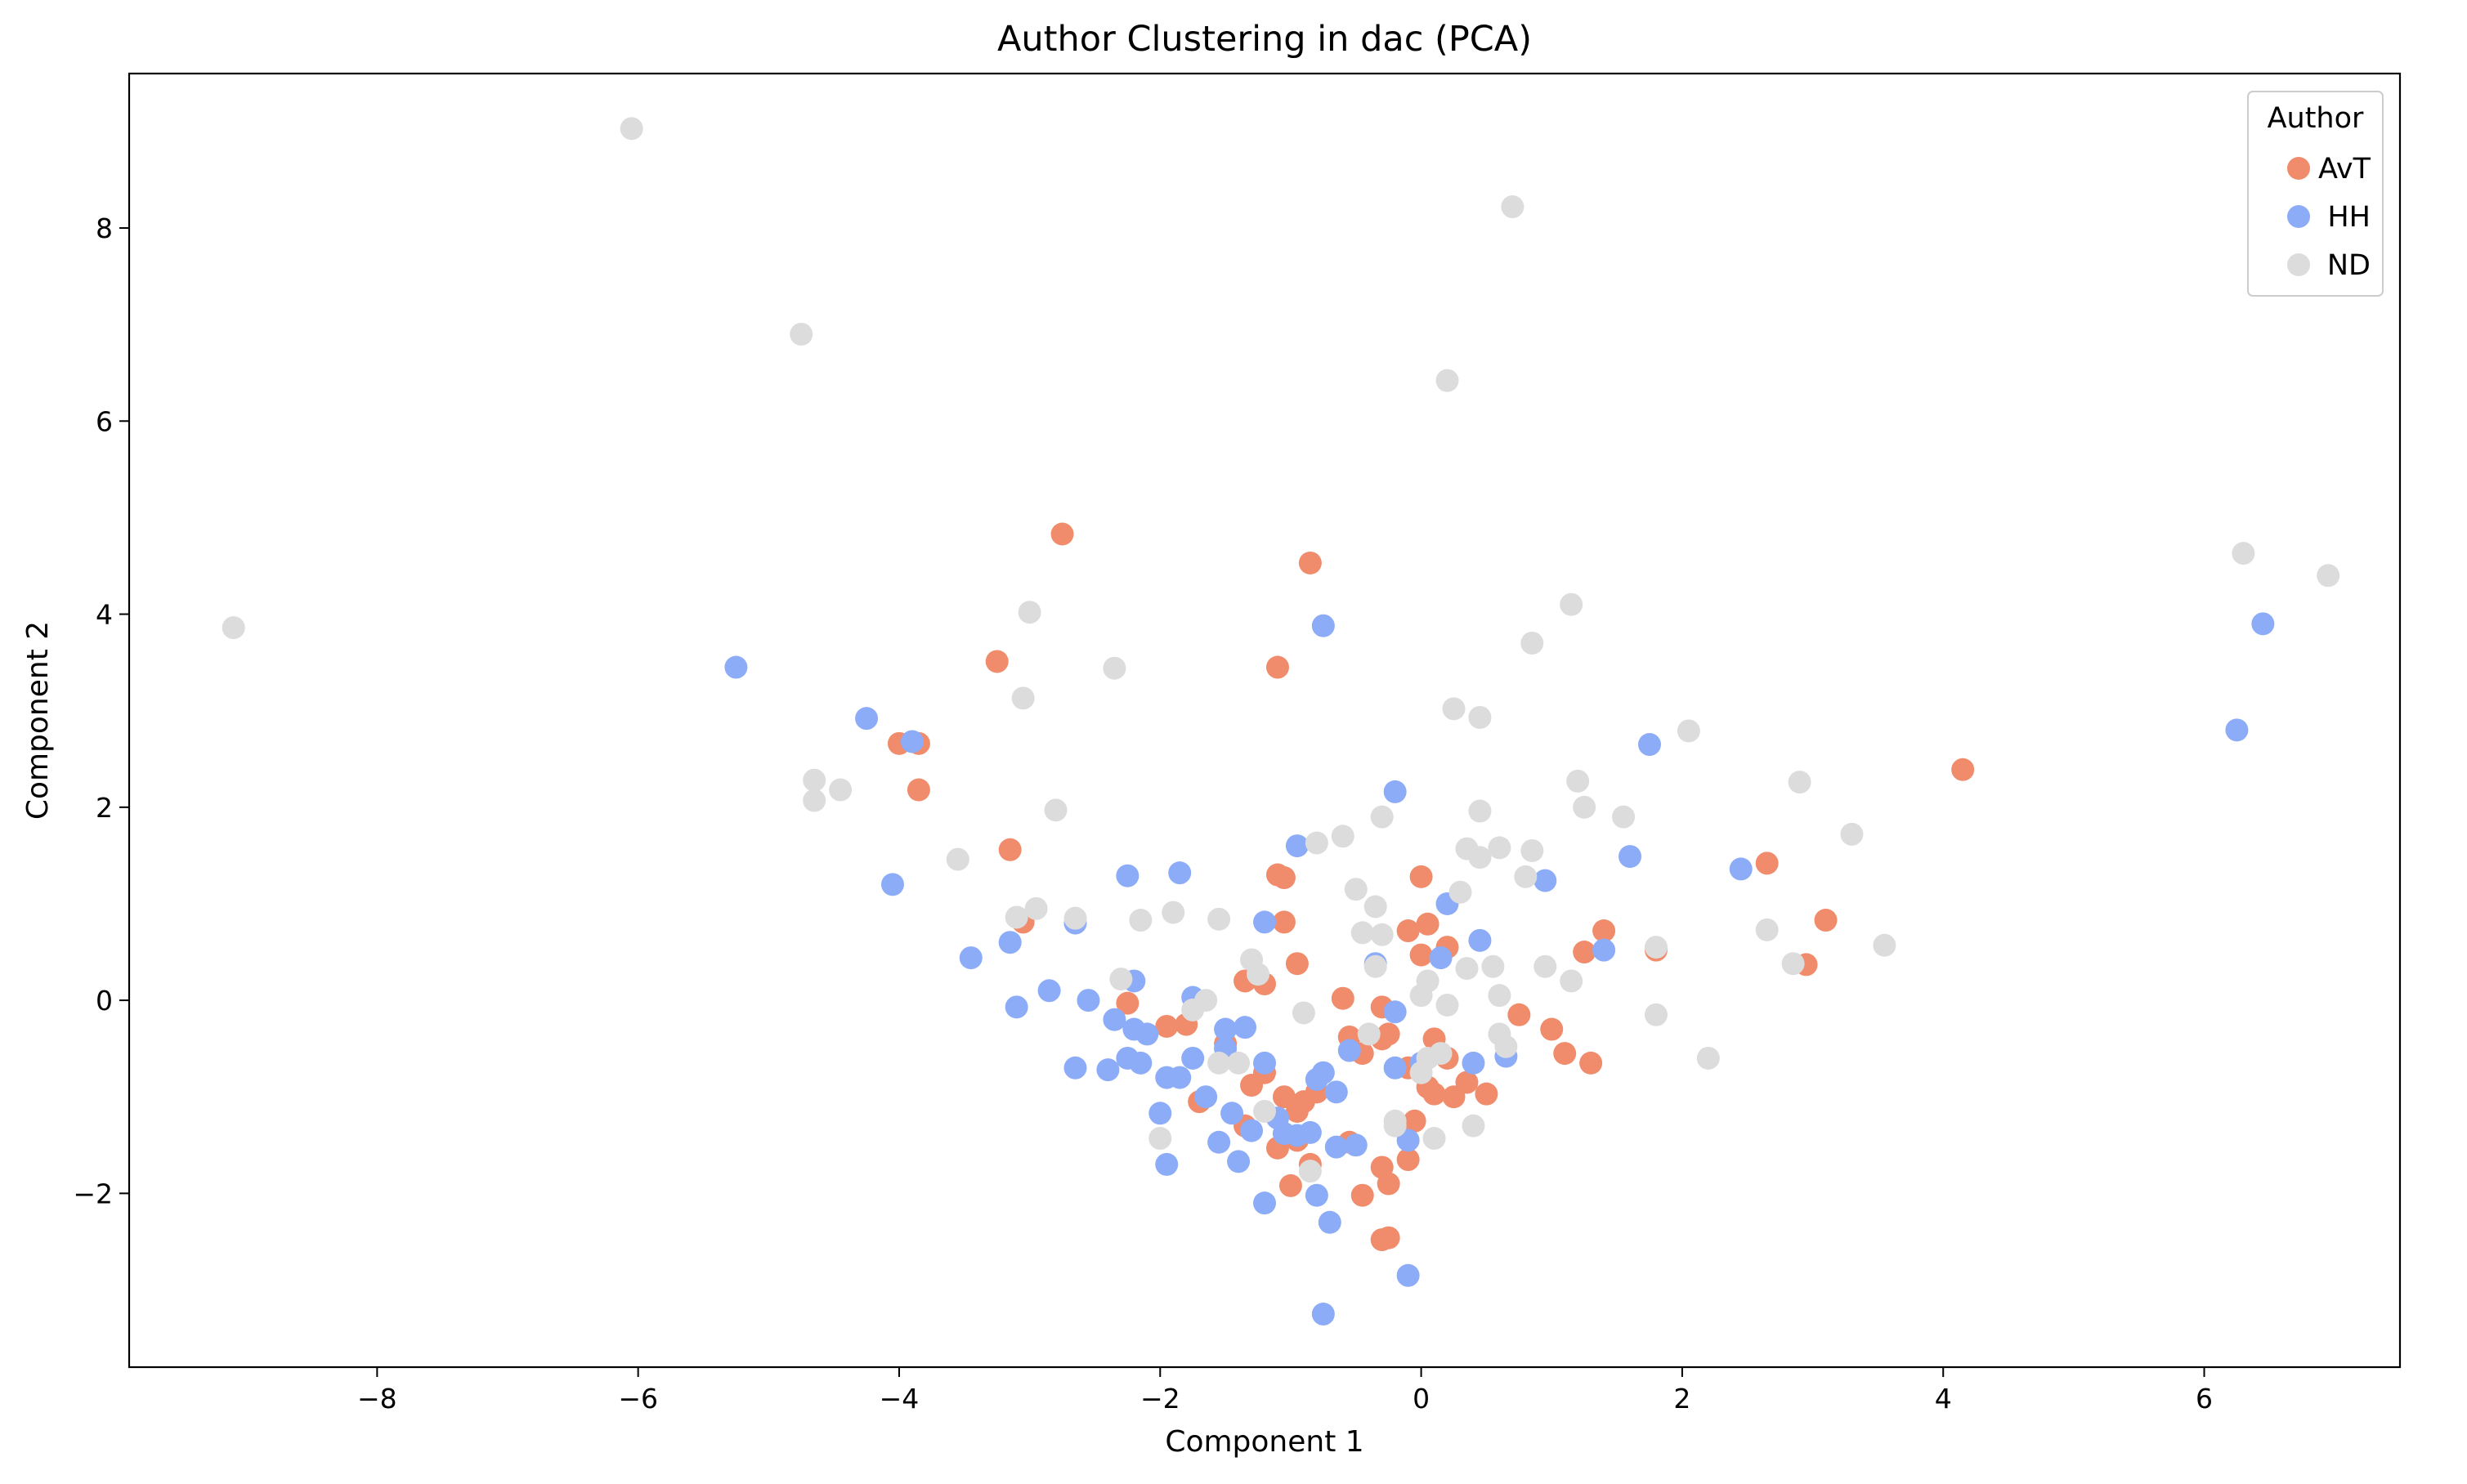  Describe the element at coordinates (38, 720) in the screenshot. I see `y-axis-label: Component 2` at that location.